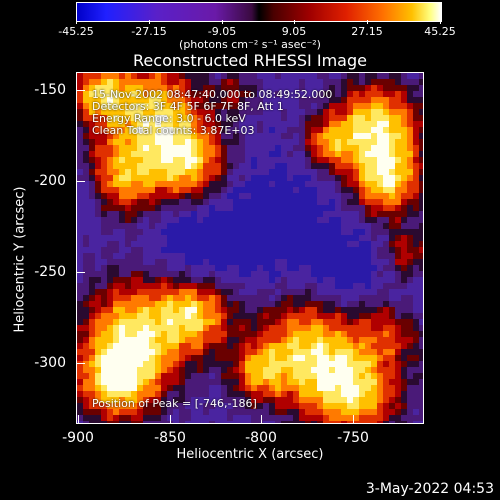  What do you see at coordinates (76, 31) in the screenshot?
I see `colorbar-tick-label: -45.25` at bounding box center [76, 31].